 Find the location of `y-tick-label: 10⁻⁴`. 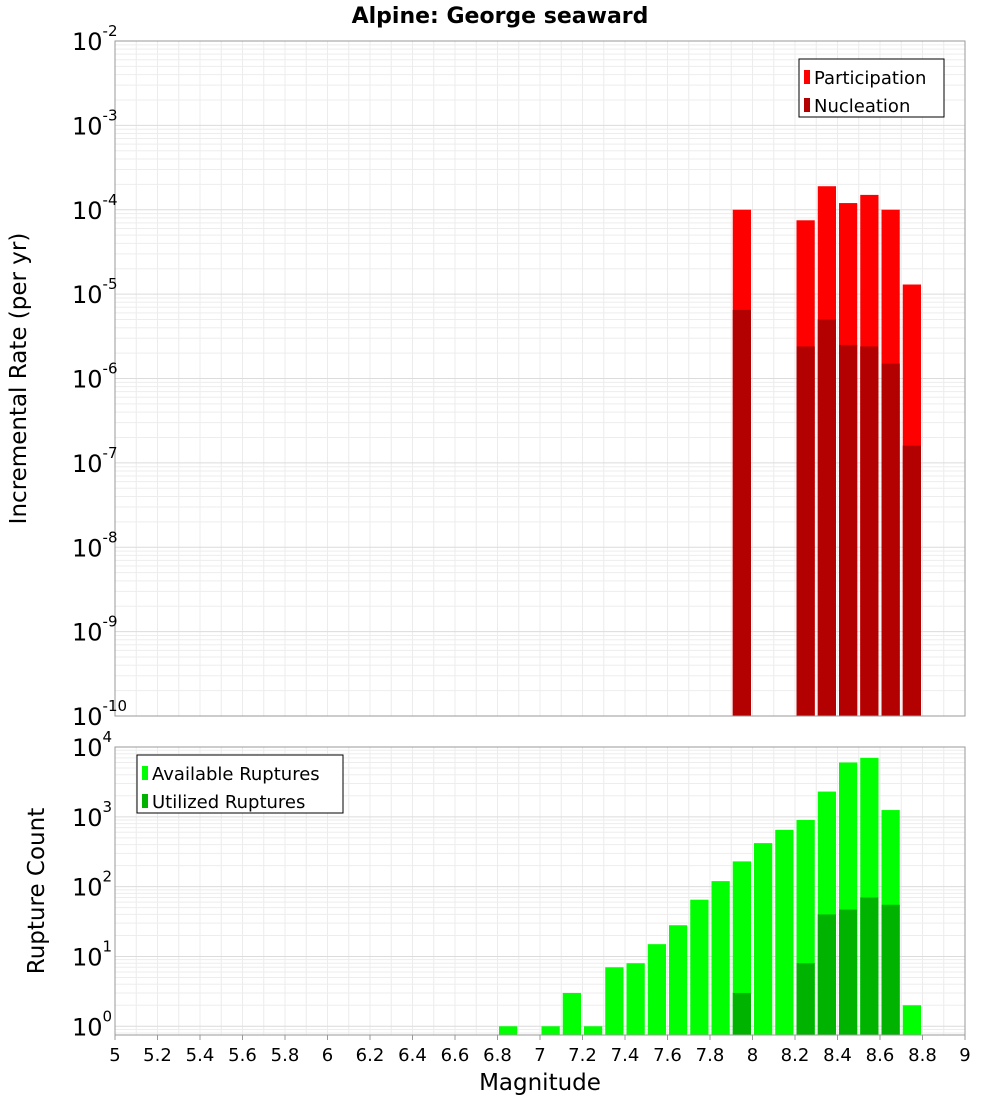

y-tick-label: 10⁻⁴ is located at coordinates (95, 208).